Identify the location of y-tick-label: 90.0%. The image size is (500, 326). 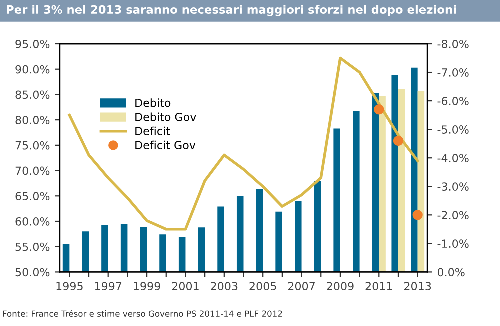
(33, 69).